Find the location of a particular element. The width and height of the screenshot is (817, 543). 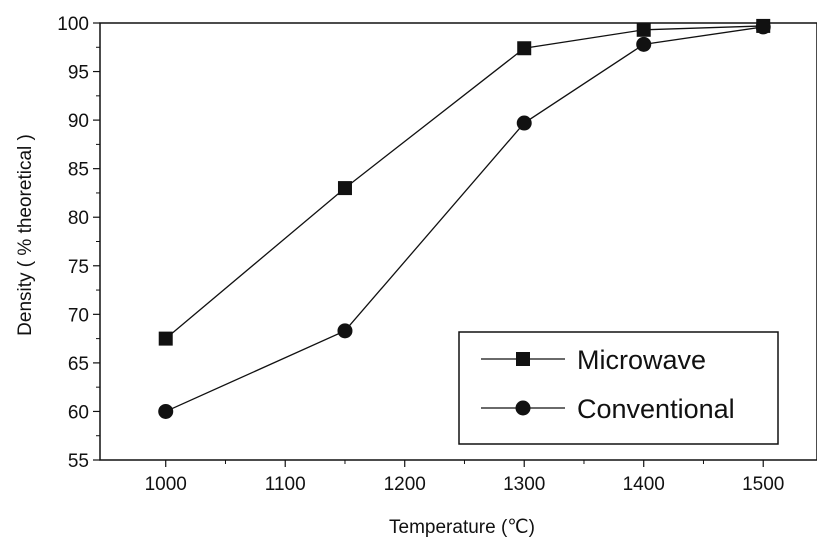

y-tick-label: 85 is located at coordinates (78, 170).